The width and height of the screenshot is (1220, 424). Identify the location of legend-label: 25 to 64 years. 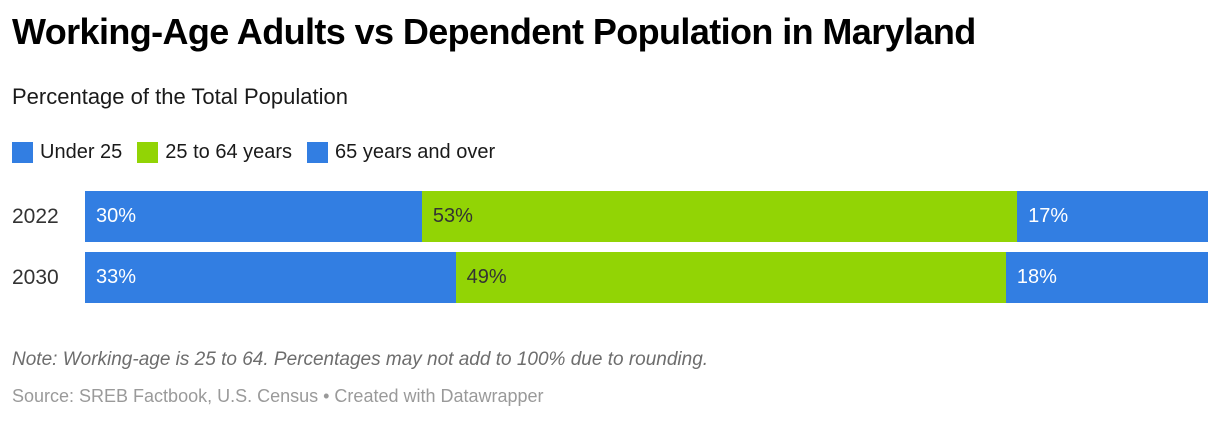
(229, 152).